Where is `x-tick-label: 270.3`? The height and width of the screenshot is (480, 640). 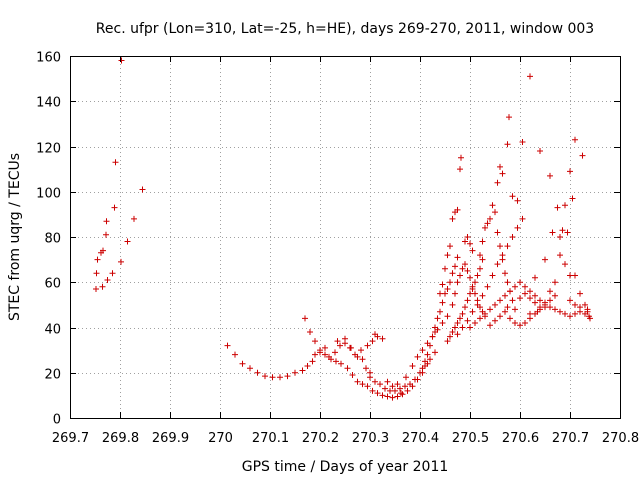 x-tick-label: 270.3 is located at coordinates (370, 438).